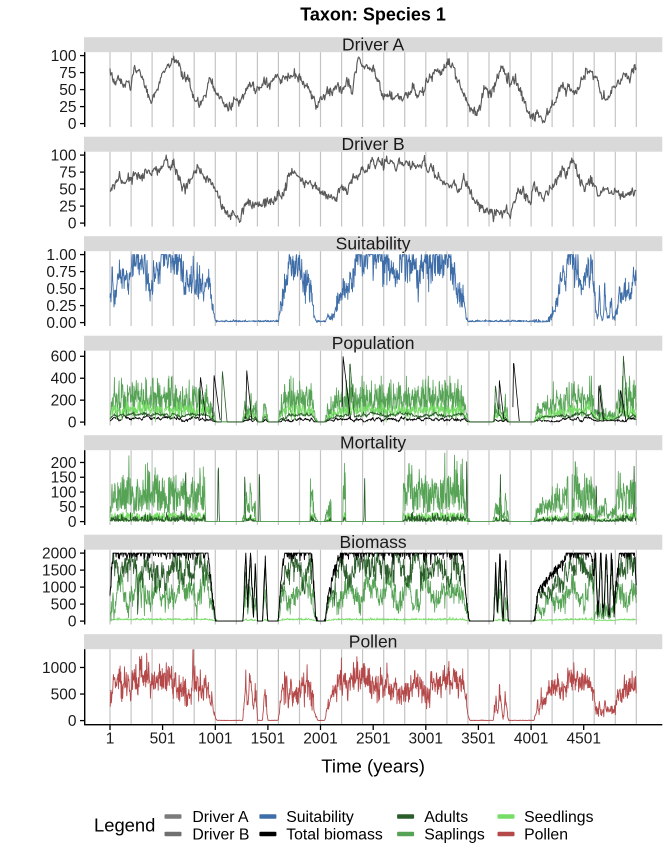  I want to click on svg-text: Biomass, so click(373, 542).